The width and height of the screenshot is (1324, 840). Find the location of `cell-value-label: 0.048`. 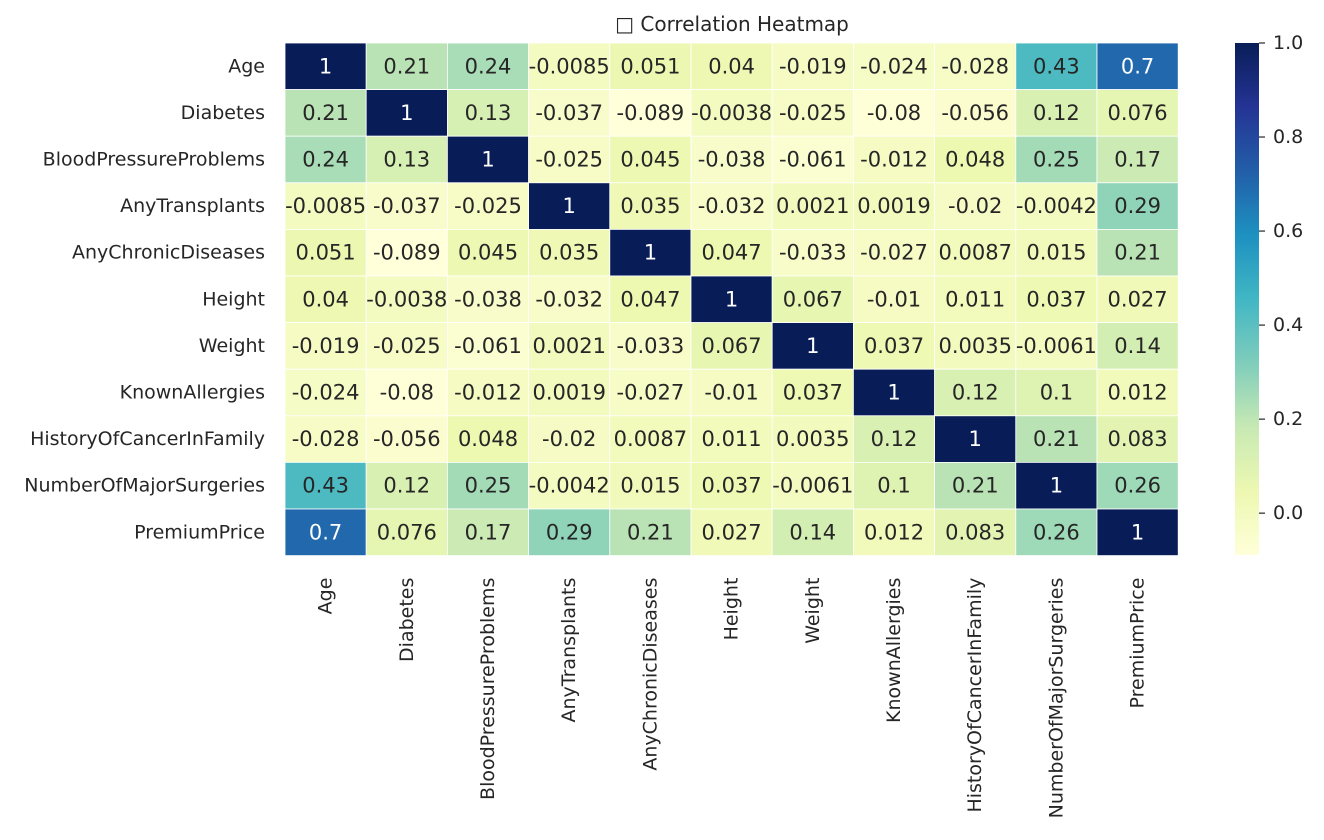

cell-value-label: 0.048 is located at coordinates (488, 439).